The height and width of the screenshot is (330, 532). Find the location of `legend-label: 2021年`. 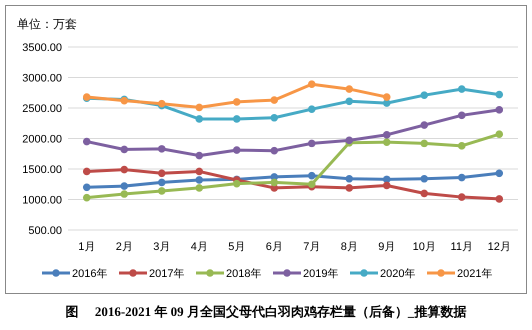

legend-label: 2021年 is located at coordinates (474, 274).